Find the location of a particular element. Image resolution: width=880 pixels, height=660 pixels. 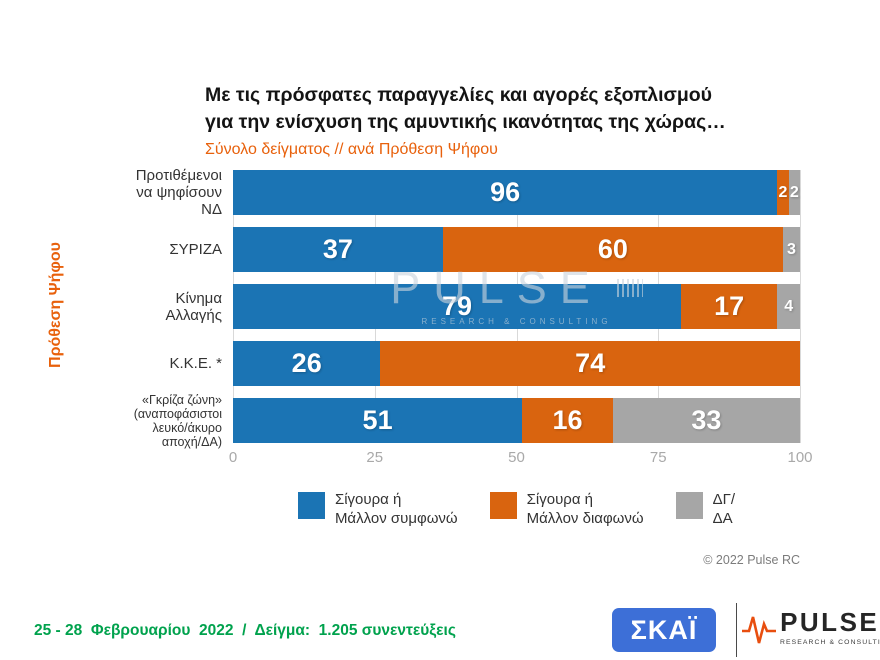

bar-segment: 3 is located at coordinates (791, 249).